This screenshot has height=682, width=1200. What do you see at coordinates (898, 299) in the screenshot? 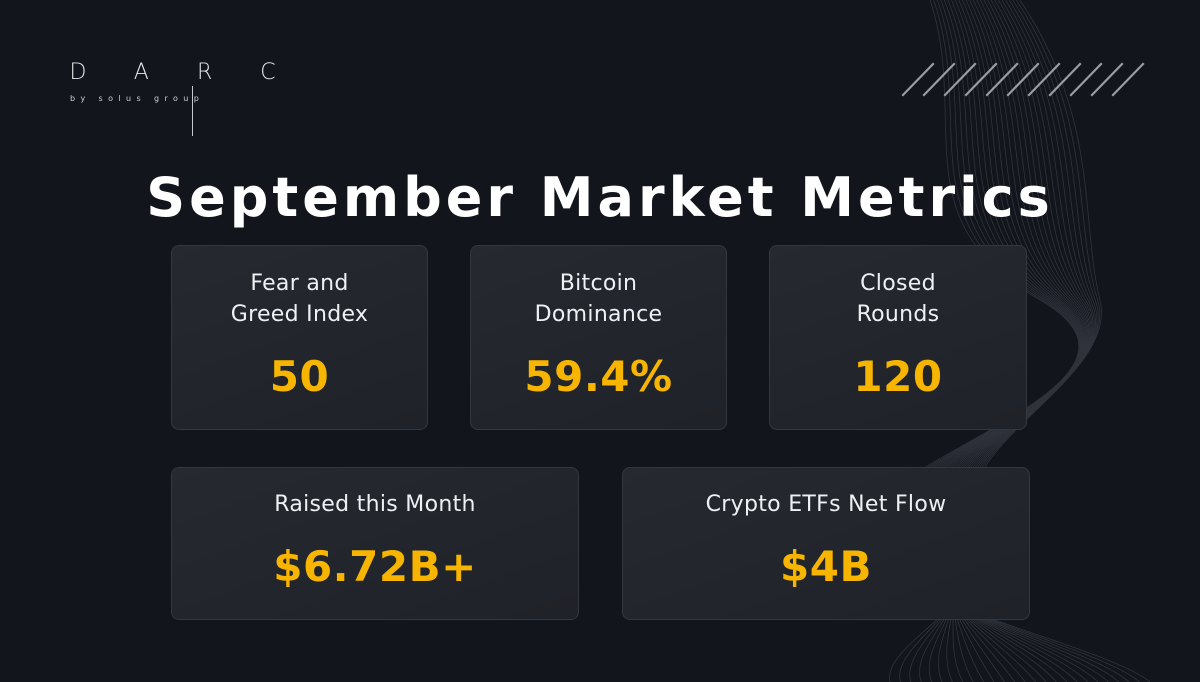
I see `metric-label: Closed Rounds` at bounding box center [898, 299].